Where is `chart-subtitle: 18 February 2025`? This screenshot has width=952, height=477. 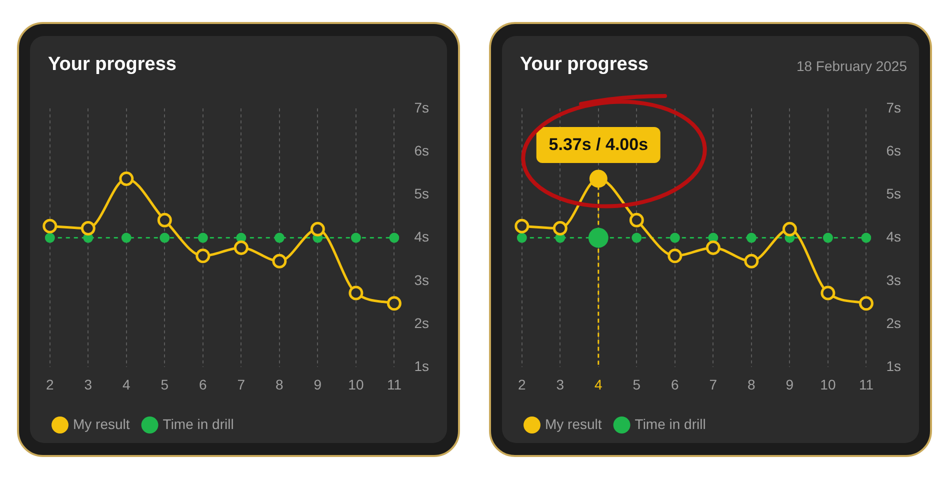
chart-subtitle: 18 February 2025 is located at coordinates (851, 66).